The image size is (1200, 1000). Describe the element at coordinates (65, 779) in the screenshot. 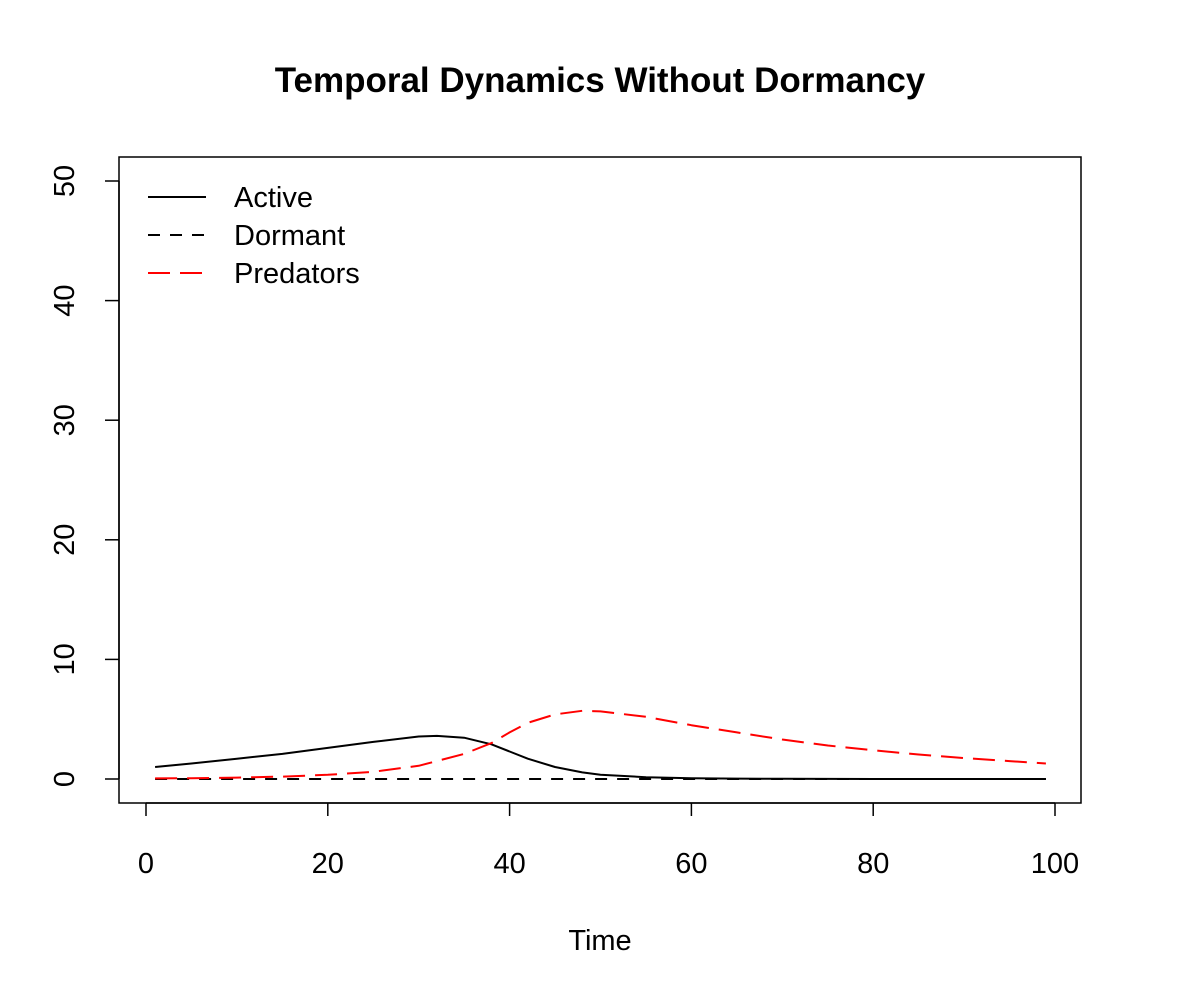

I see `y-tick-label: 0` at that location.